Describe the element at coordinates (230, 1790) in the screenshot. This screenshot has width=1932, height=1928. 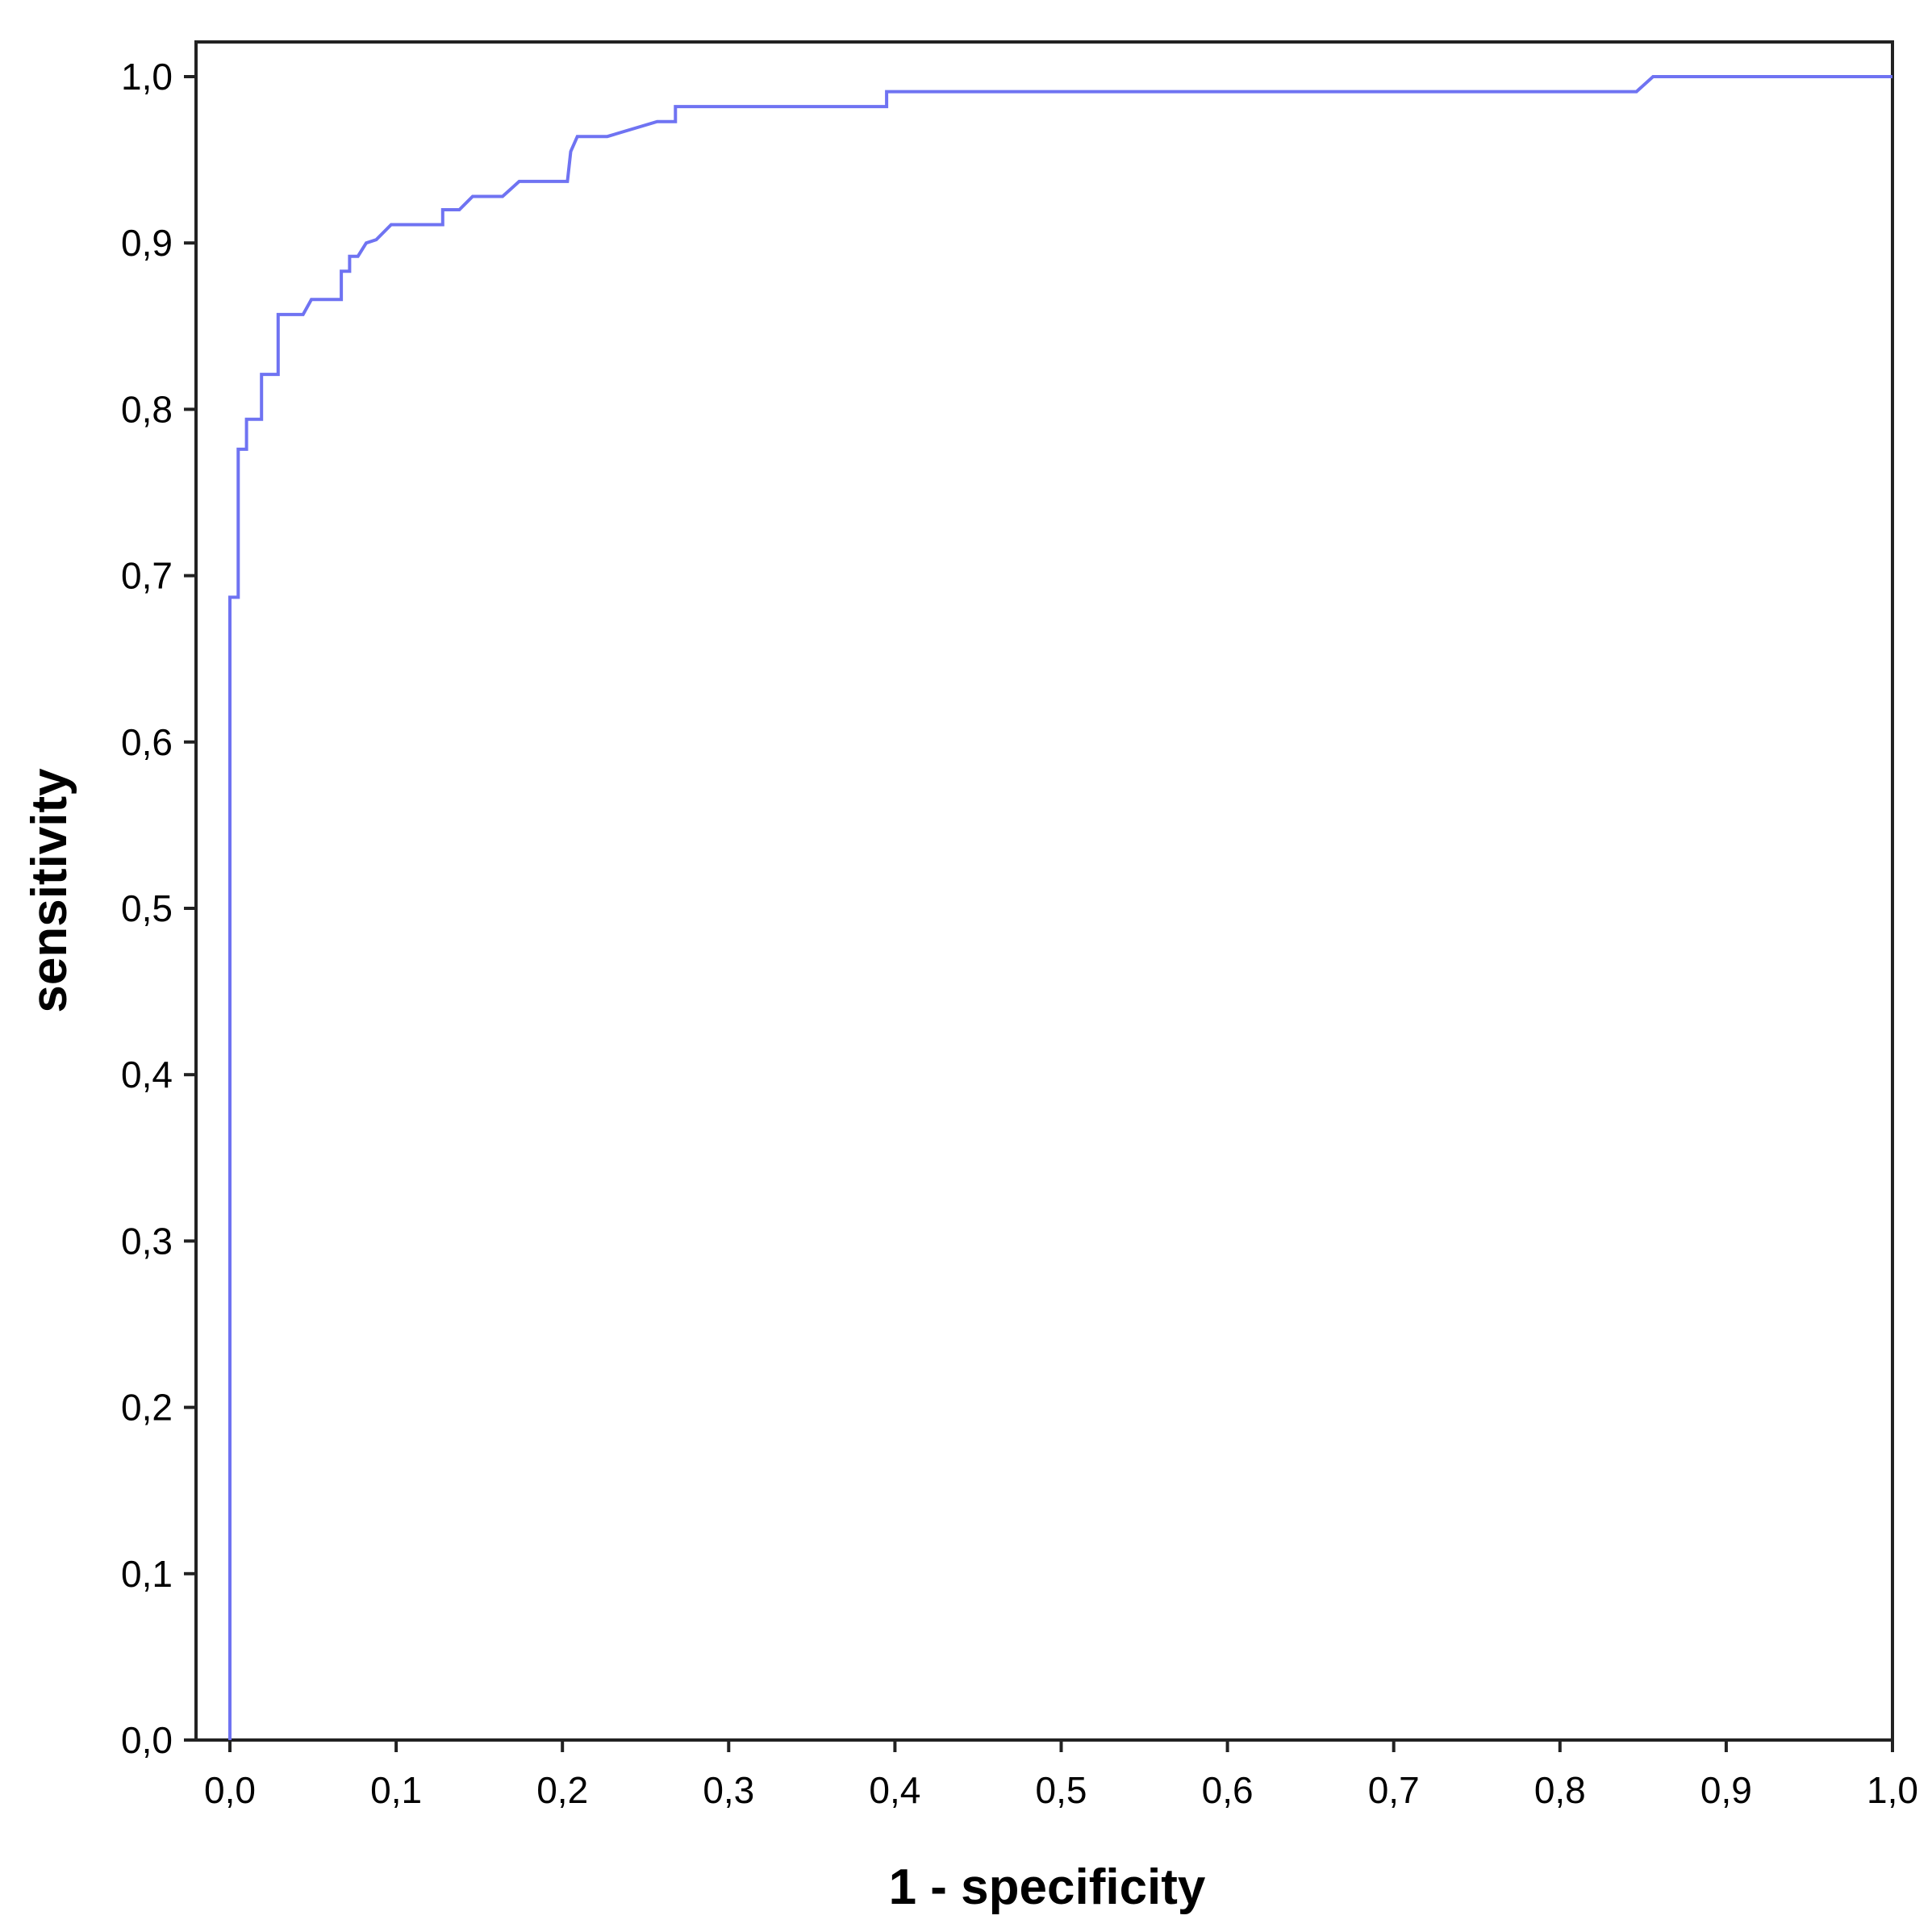
I see `x-tick-label: 0,0` at that location.